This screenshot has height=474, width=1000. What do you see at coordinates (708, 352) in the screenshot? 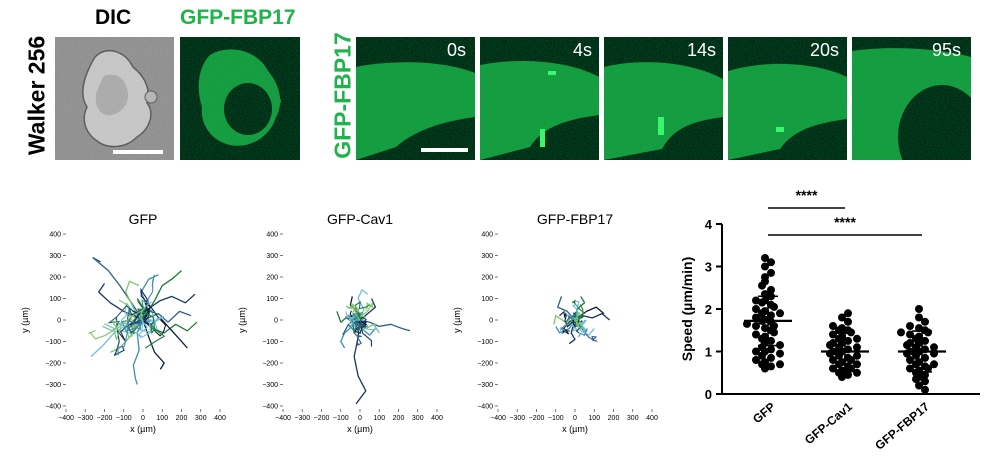
I see `speed-y-tick-label: 1` at bounding box center [708, 352].